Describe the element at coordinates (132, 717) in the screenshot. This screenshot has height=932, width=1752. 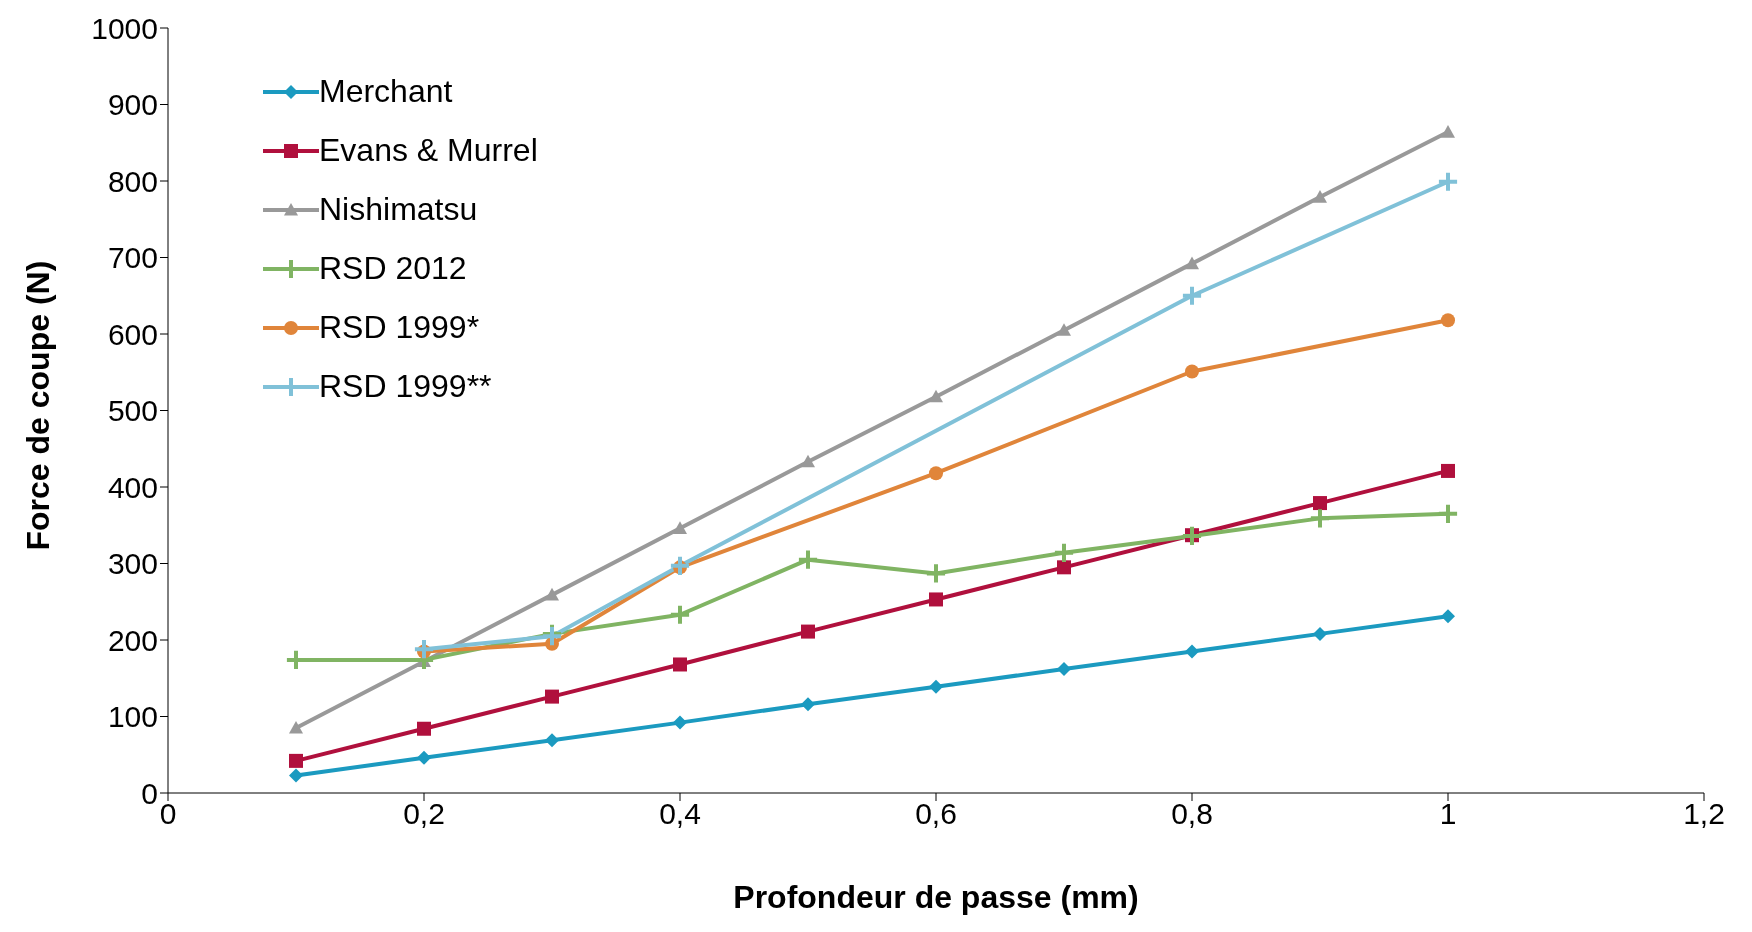
I see `y-tick-label: 100` at that location.